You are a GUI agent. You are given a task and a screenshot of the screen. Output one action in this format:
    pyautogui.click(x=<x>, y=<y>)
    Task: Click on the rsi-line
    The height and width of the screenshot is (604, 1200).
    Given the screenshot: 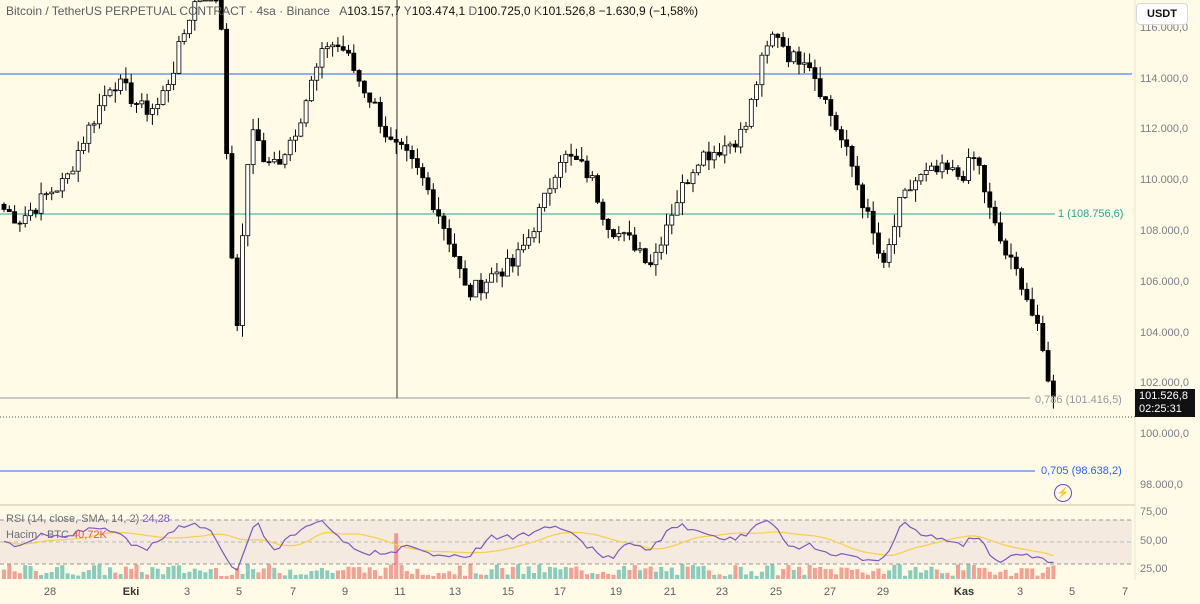 What is the action you would take?
    pyautogui.click(x=528, y=545)
    